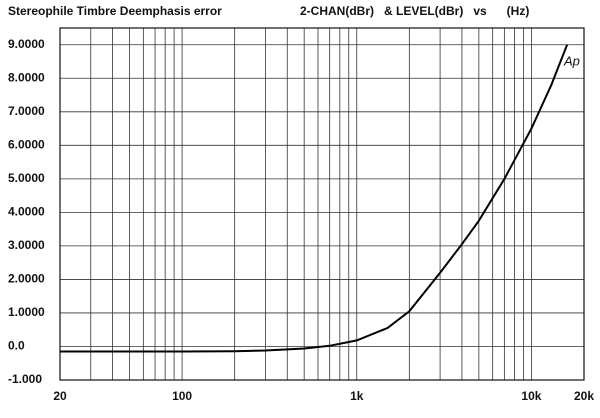  I want to click on x-tick-label: 10k, so click(531, 396).